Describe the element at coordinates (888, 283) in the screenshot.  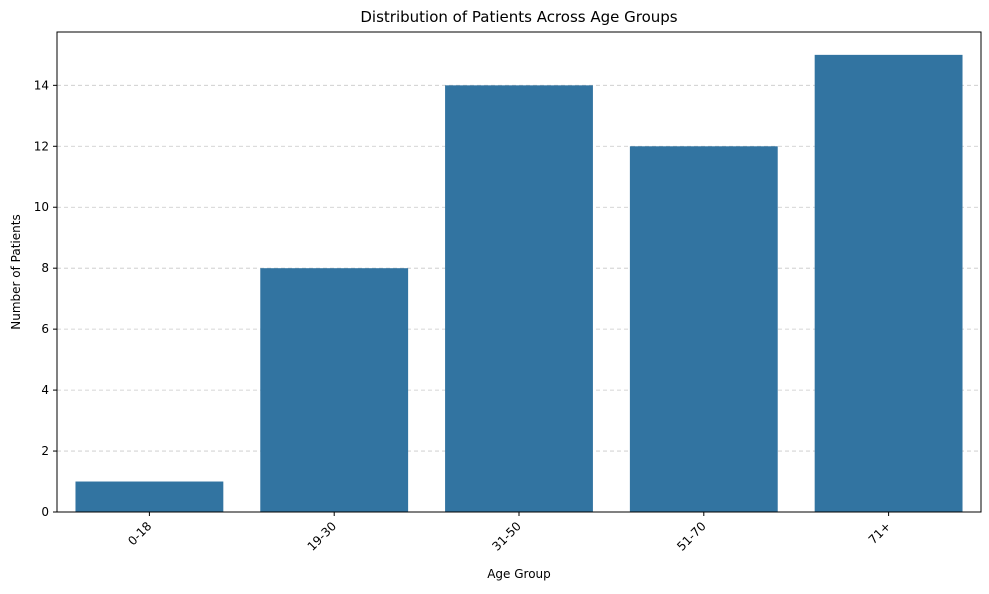
I see `bar-71+` at that location.